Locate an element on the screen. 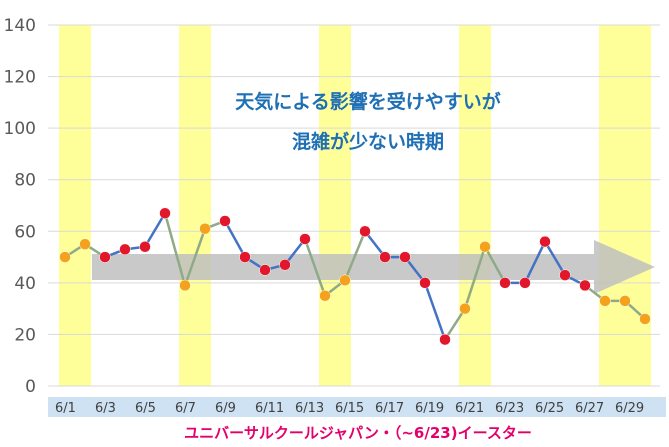 The height and width of the screenshot is (447, 669). chart-caption: ユニバーサルクールジャパン・（~6/23)イースター is located at coordinates (358, 433).